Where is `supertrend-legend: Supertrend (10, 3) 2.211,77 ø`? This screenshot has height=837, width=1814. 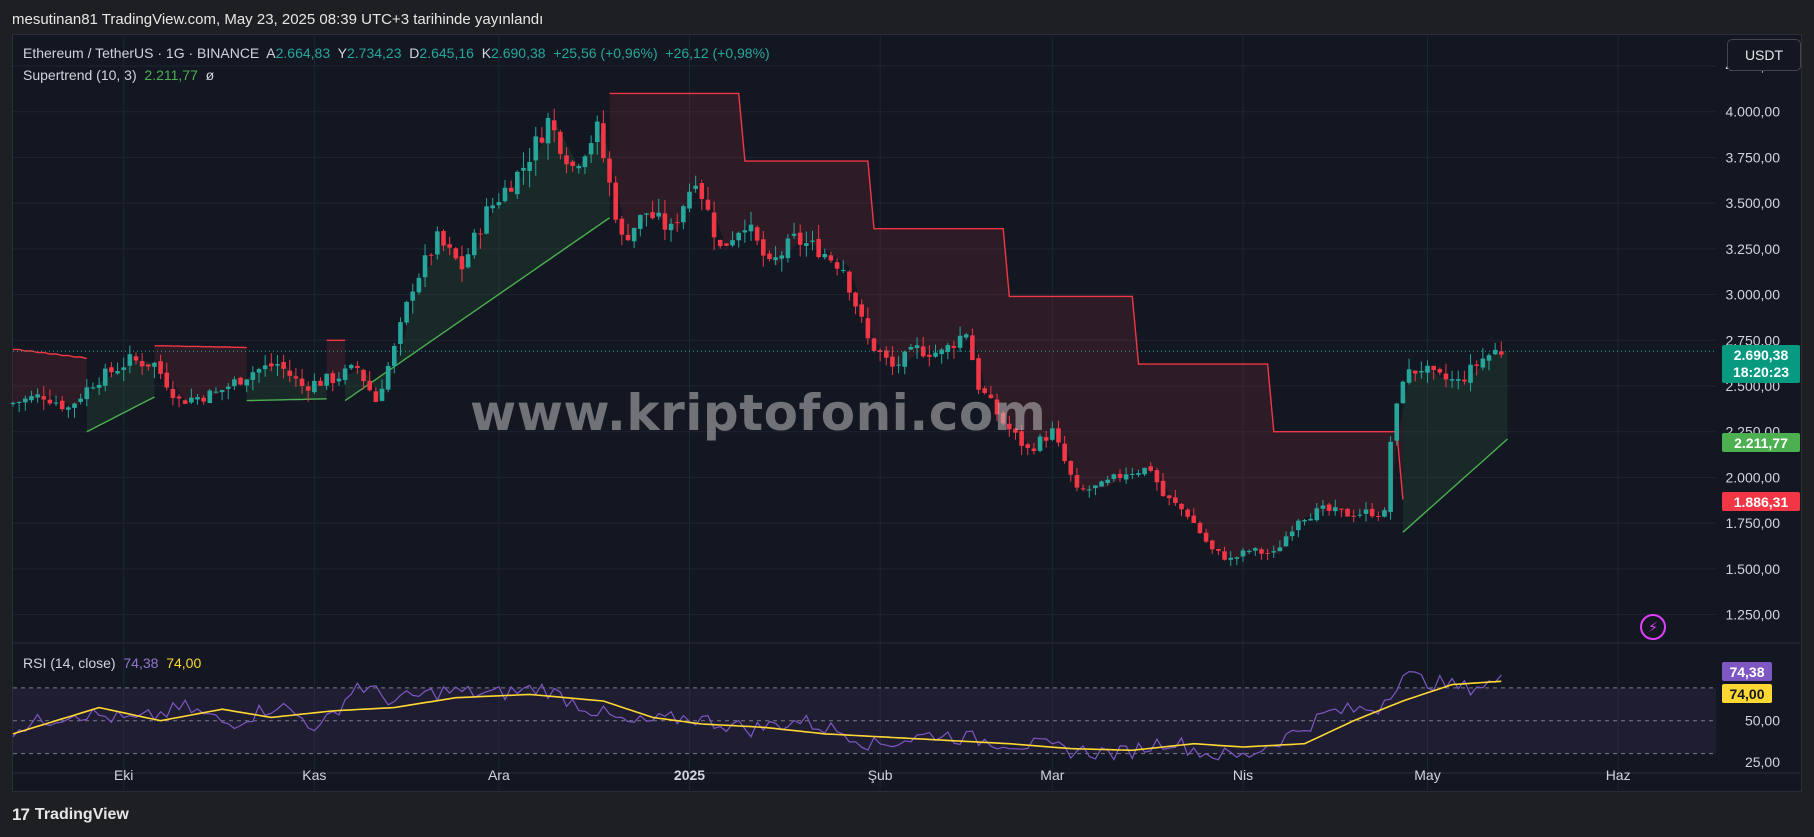 supertrend-legend: Supertrend (10, 3) 2.211,77 ø is located at coordinates (118, 75).